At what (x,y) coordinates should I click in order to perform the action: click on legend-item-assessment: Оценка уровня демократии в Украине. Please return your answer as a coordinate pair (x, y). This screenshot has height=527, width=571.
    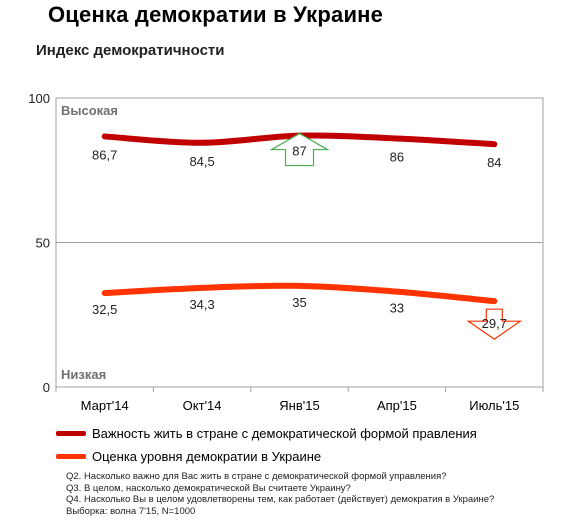
    Looking at the image, I should click on (188, 456).